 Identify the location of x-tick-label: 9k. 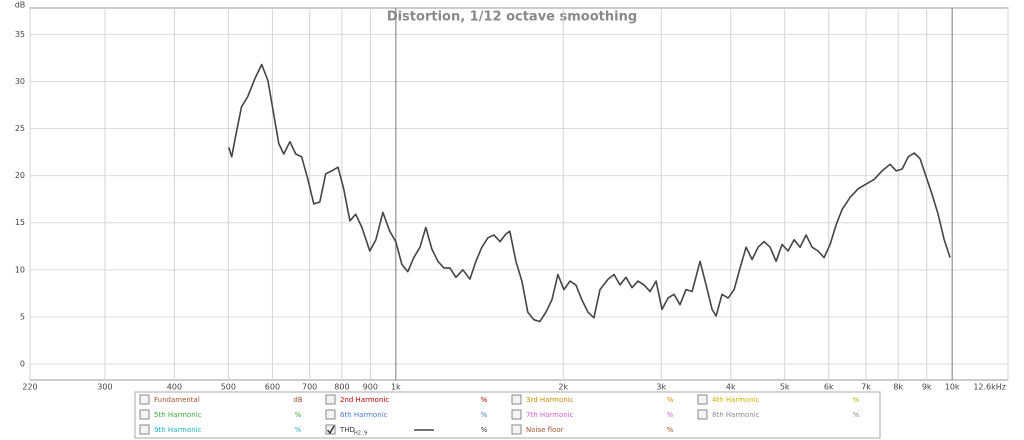
(927, 387).